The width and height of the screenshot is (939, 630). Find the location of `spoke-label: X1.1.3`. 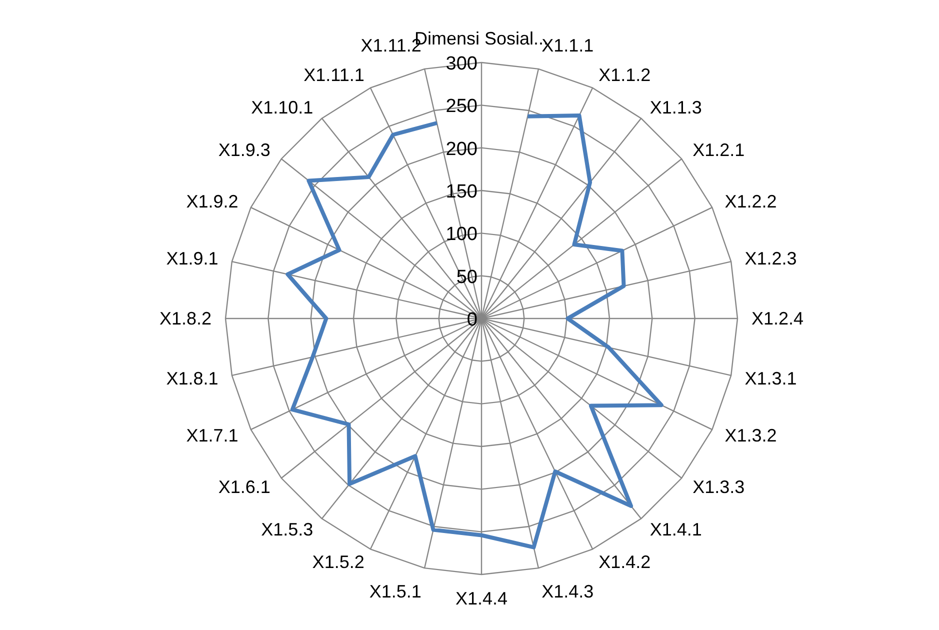

spoke-label: X1.1.3 is located at coordinates (676, 107).